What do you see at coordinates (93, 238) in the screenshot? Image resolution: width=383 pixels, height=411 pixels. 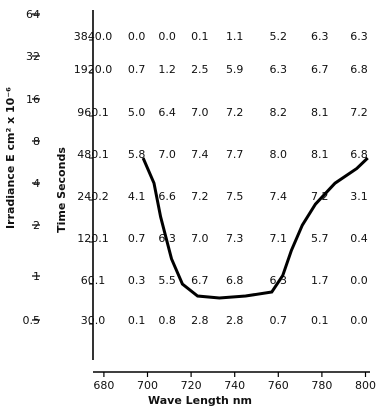 I see `row-label: 120.1` at bounding box center [93, 238].